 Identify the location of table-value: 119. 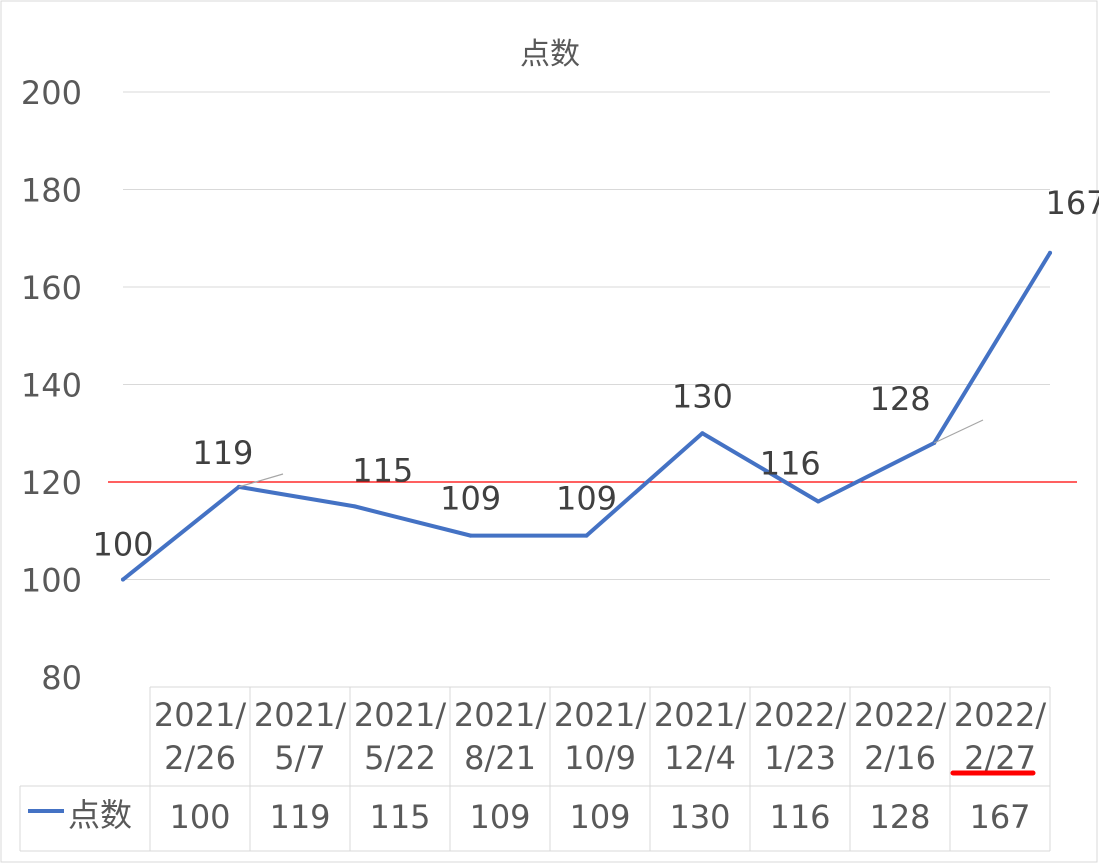
(299, 817).